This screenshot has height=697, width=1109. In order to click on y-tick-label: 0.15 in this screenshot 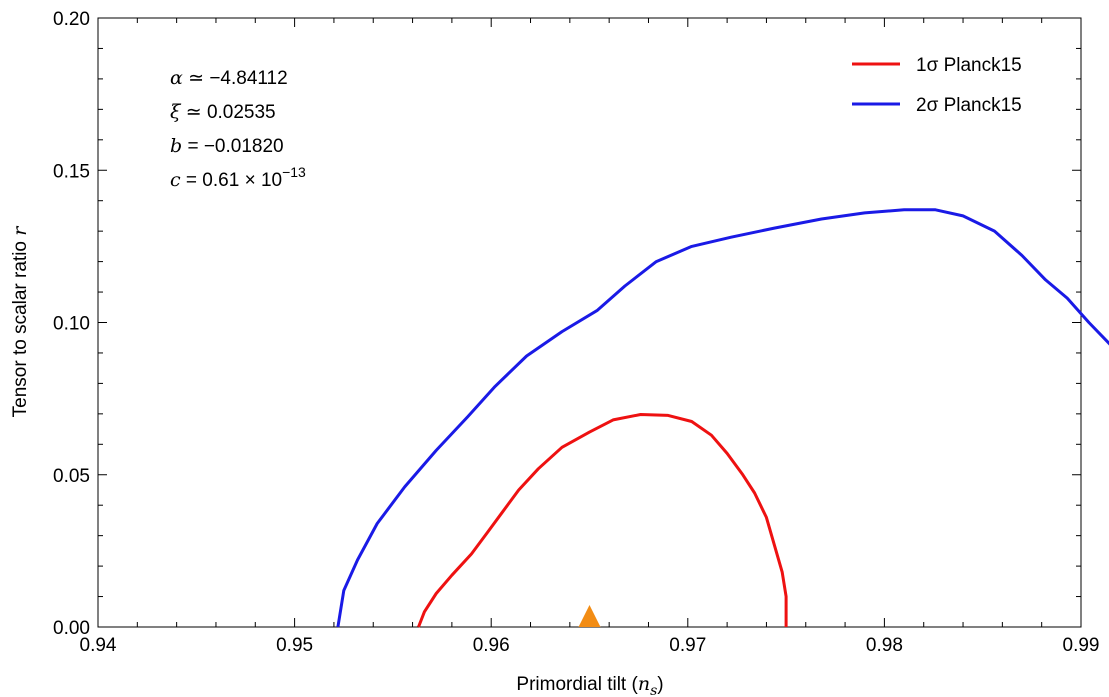, I will do `click(71, 171)`.